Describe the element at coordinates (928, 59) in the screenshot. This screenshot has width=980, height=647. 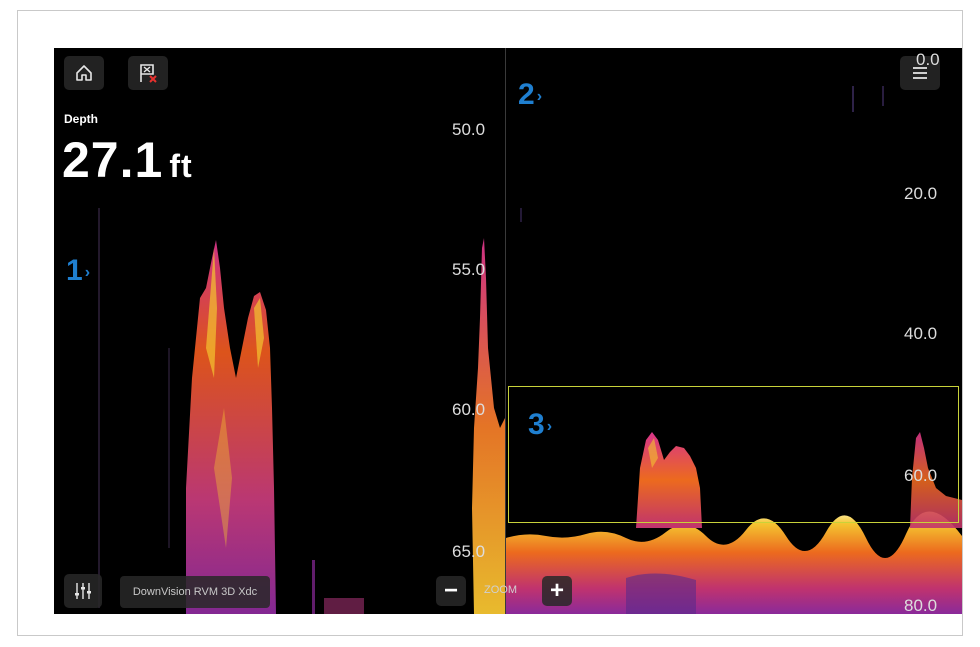
I see `right-scale-label: 0.0` at that location.